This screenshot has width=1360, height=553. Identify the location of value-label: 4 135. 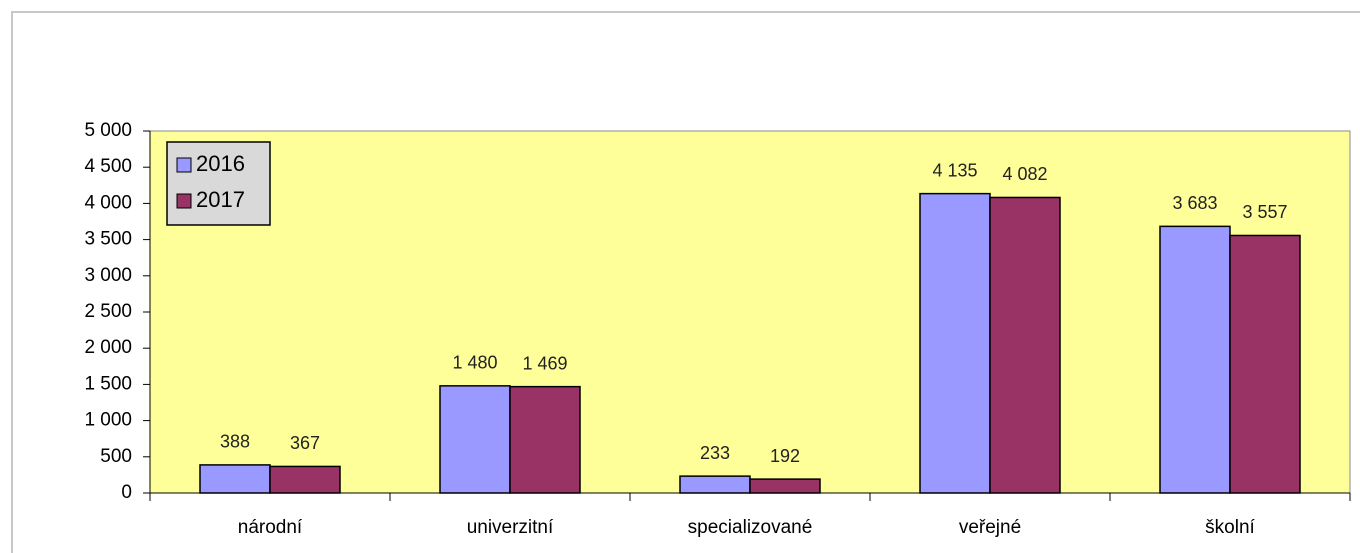
(954, 170).